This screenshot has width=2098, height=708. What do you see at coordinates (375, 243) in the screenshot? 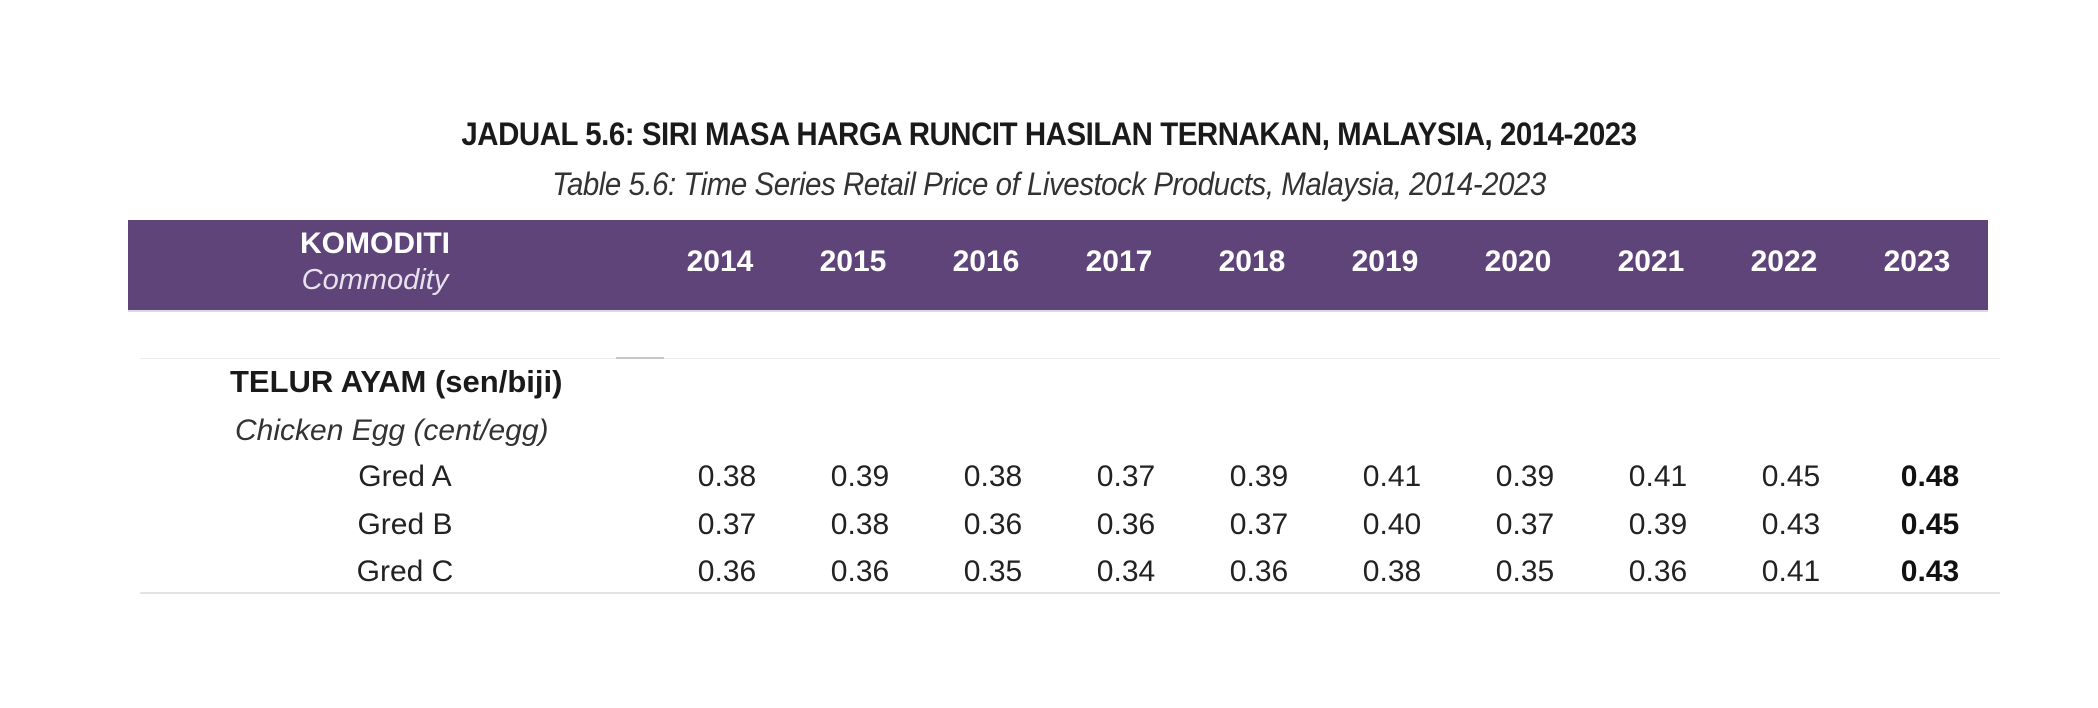
I see `header-commodity-ms: KOMODITI` at bounding box center [375, 243].